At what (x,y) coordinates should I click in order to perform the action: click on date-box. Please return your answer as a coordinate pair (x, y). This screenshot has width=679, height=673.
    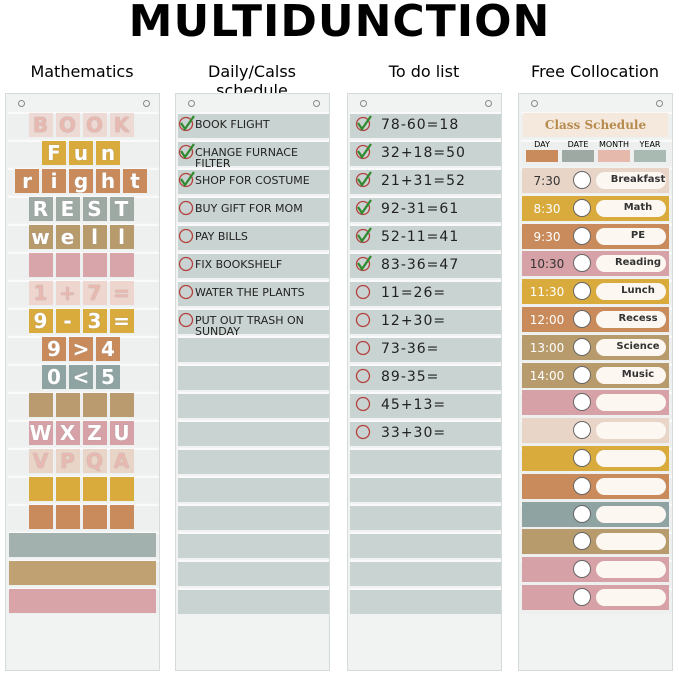
    Looking at the image, I should click on (614, 156).